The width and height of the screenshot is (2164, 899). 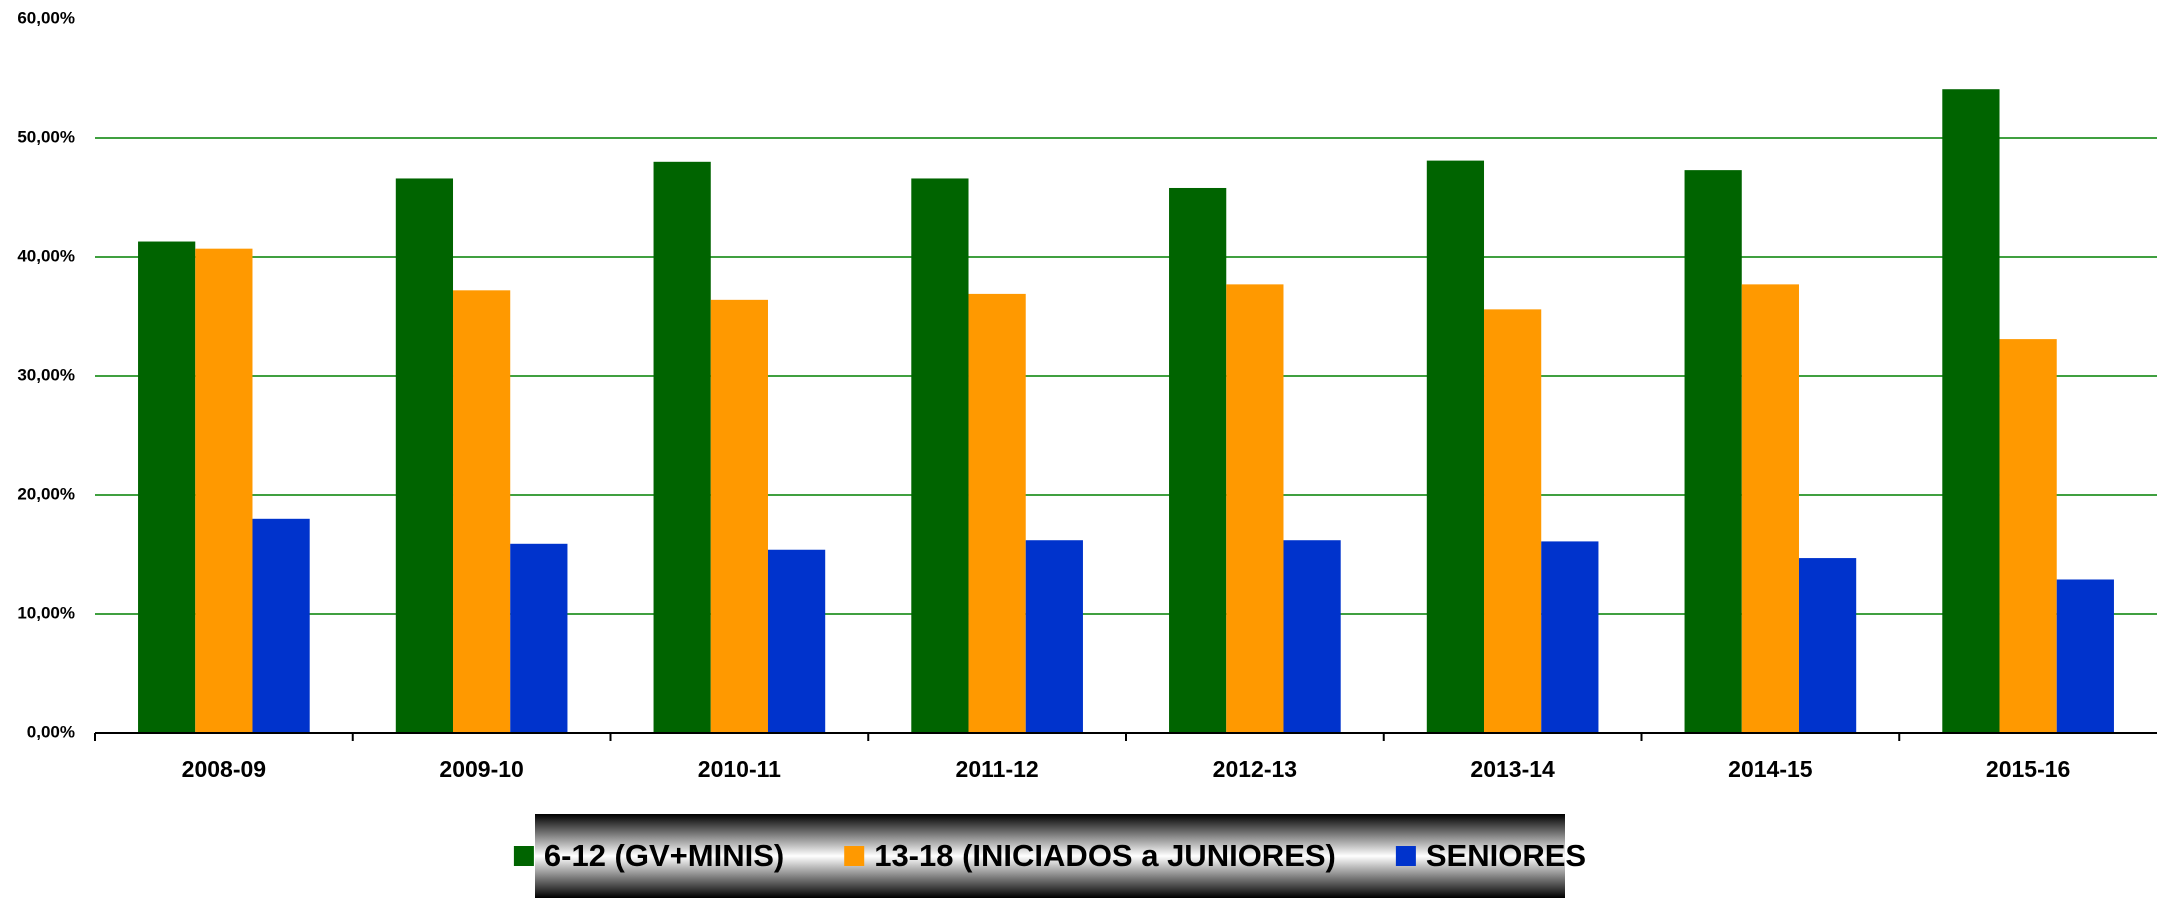 I want to click on x-tick-label: 2011-12, so click(x=997, y=769).